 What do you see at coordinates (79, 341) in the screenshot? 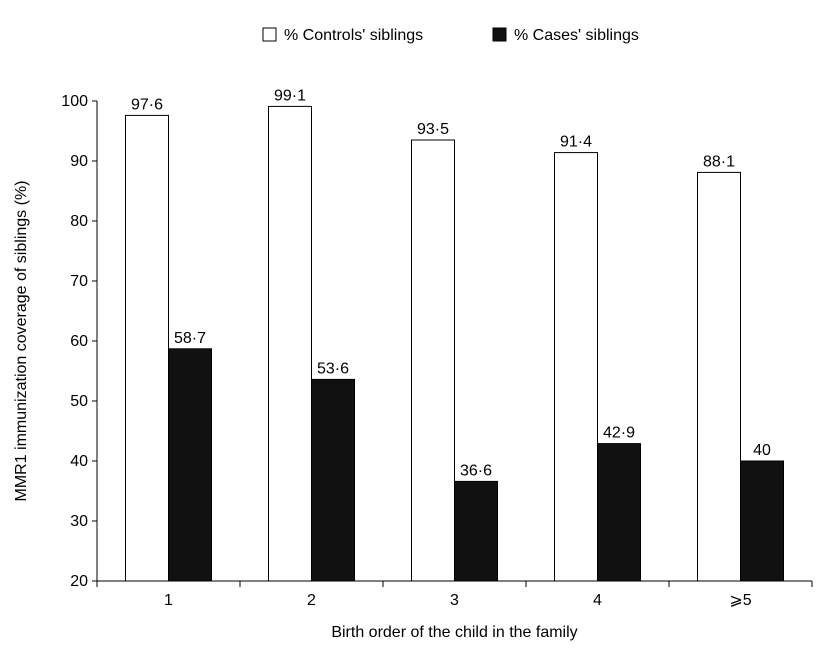
I see `y-tick-label: 60` at bounding box center [79, 341].